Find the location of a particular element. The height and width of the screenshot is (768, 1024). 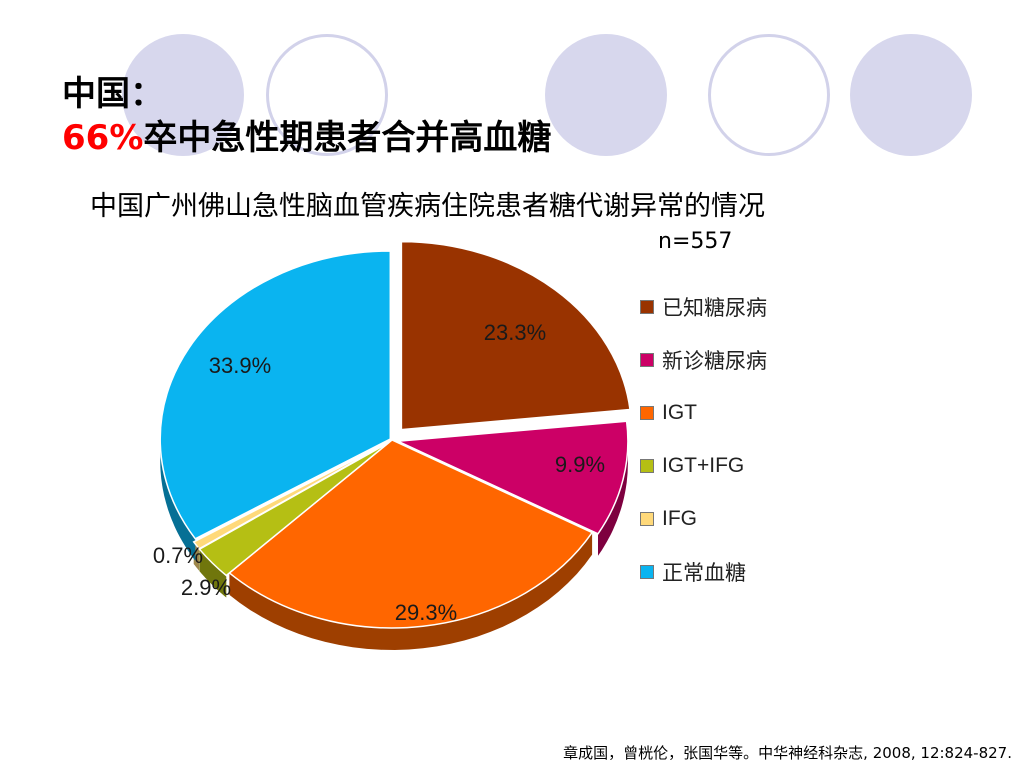

legend-label: IGT is located at coordinates (679, 412).